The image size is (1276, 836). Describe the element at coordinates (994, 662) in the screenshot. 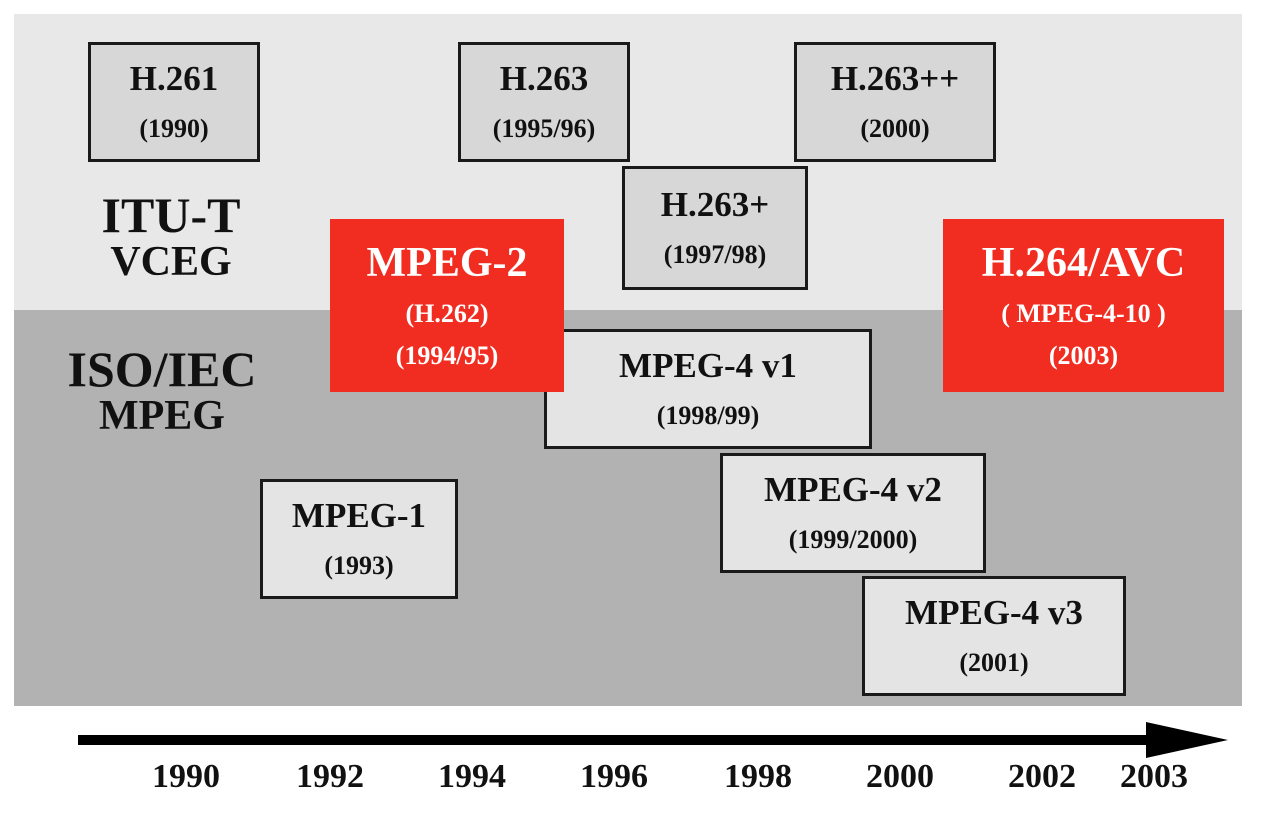

I see `mpeg4-v3-year: (2001)` at that location.